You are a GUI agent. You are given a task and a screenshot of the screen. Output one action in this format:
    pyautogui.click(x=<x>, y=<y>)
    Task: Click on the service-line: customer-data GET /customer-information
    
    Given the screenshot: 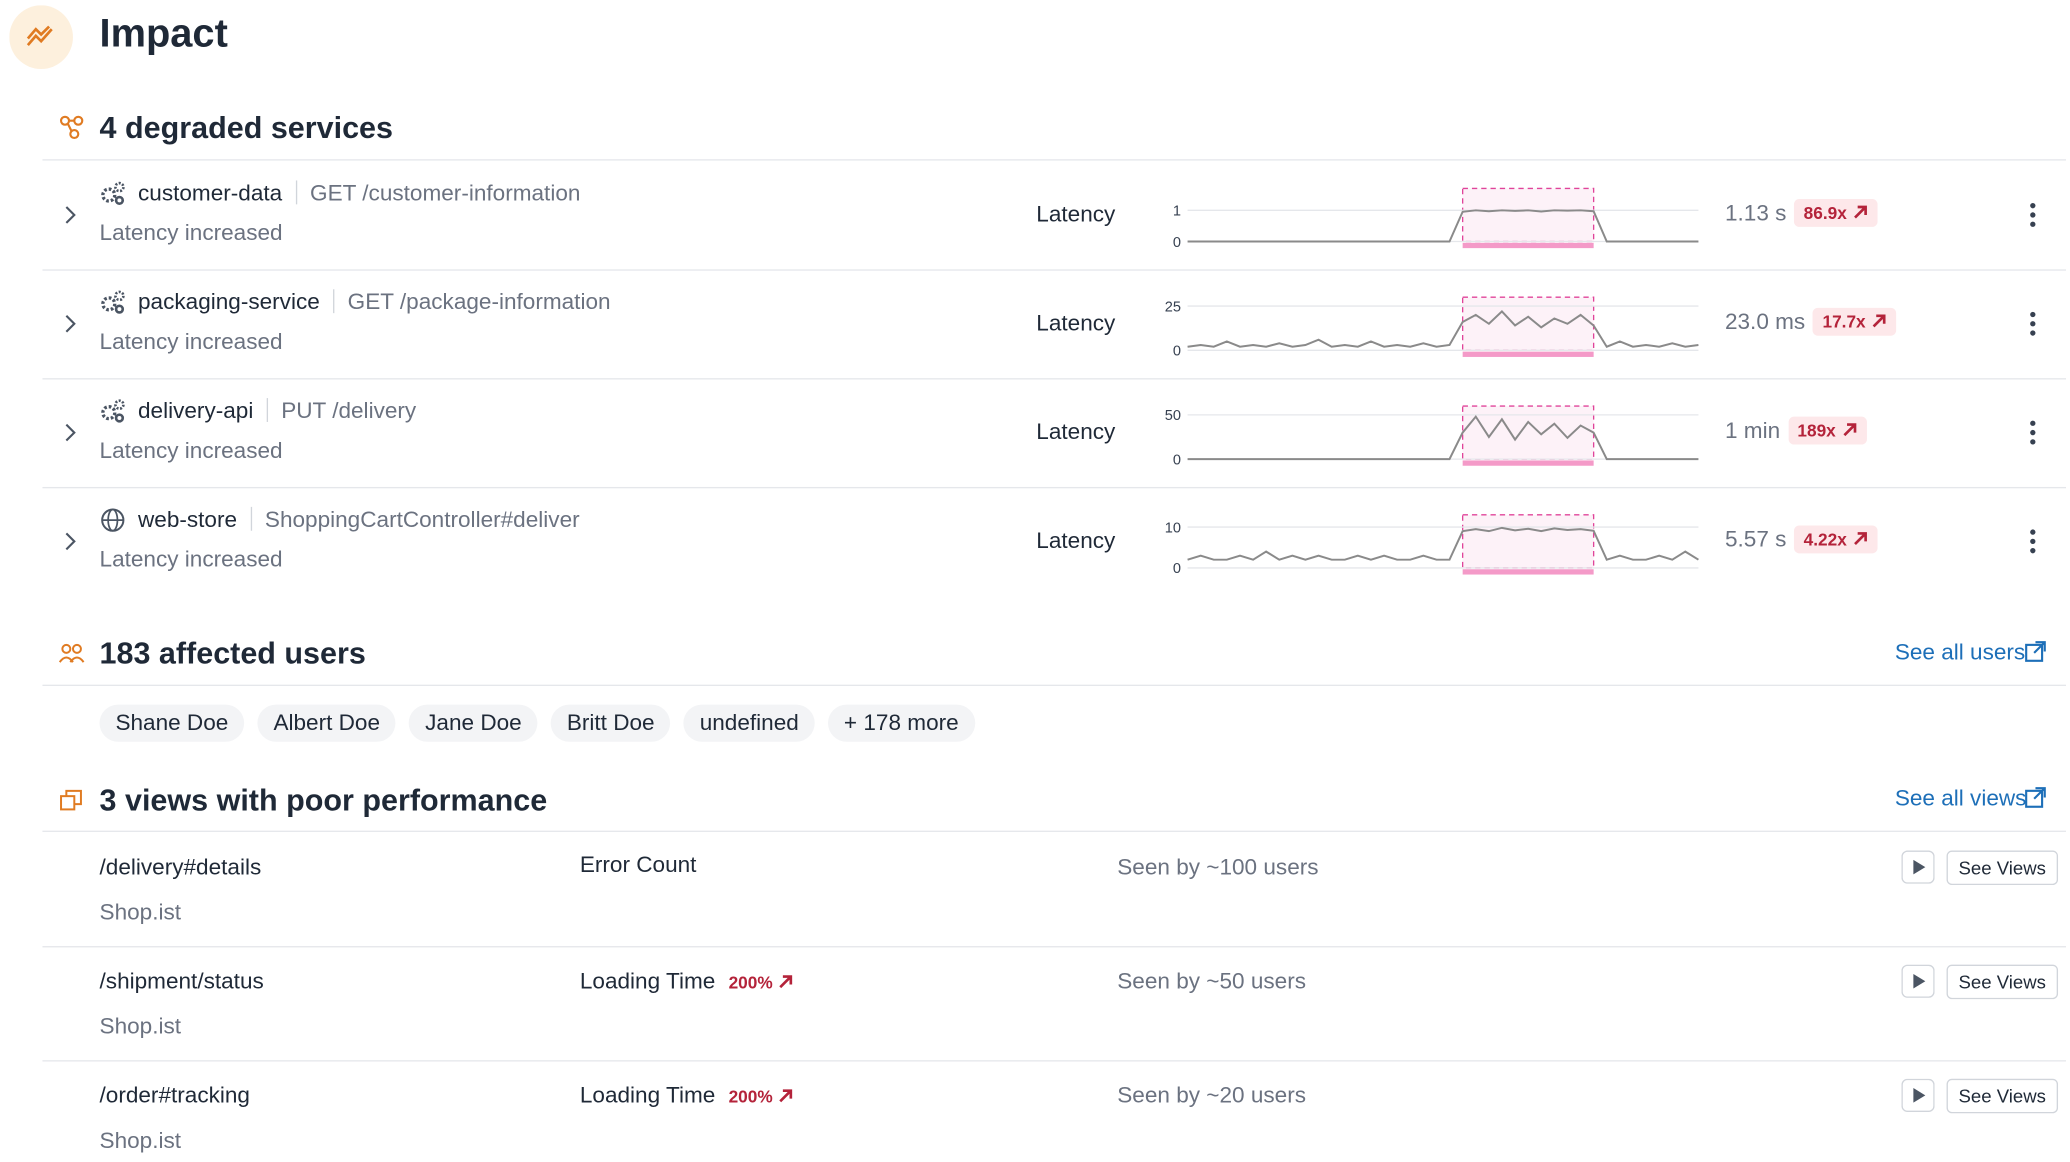 What is the action you would take?
    pyautogui.click(x=359, y=193)
    